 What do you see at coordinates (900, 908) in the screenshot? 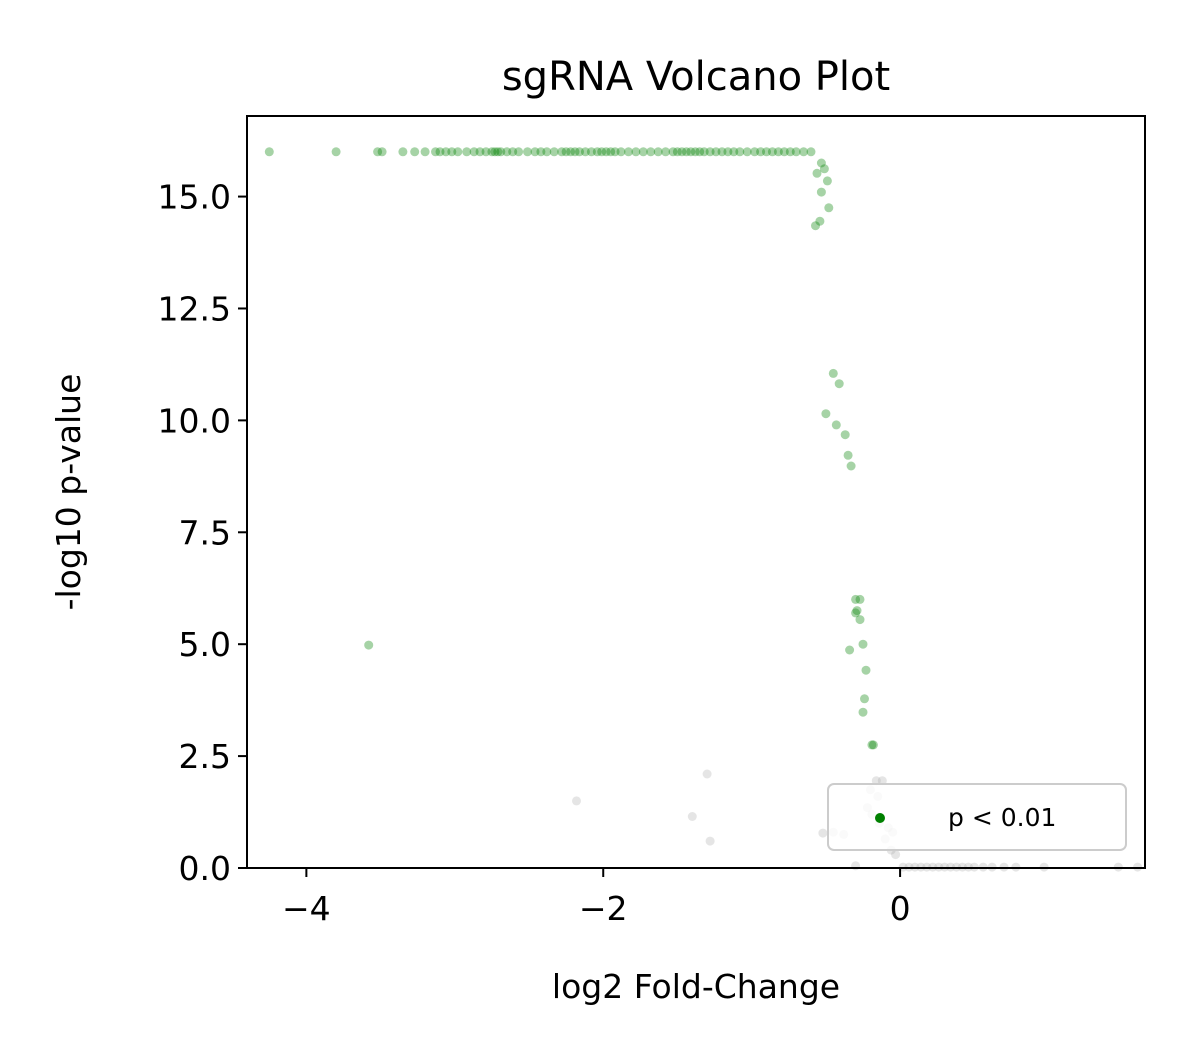
I see `x-tick-label: 0` at bounding box center [900, 908].